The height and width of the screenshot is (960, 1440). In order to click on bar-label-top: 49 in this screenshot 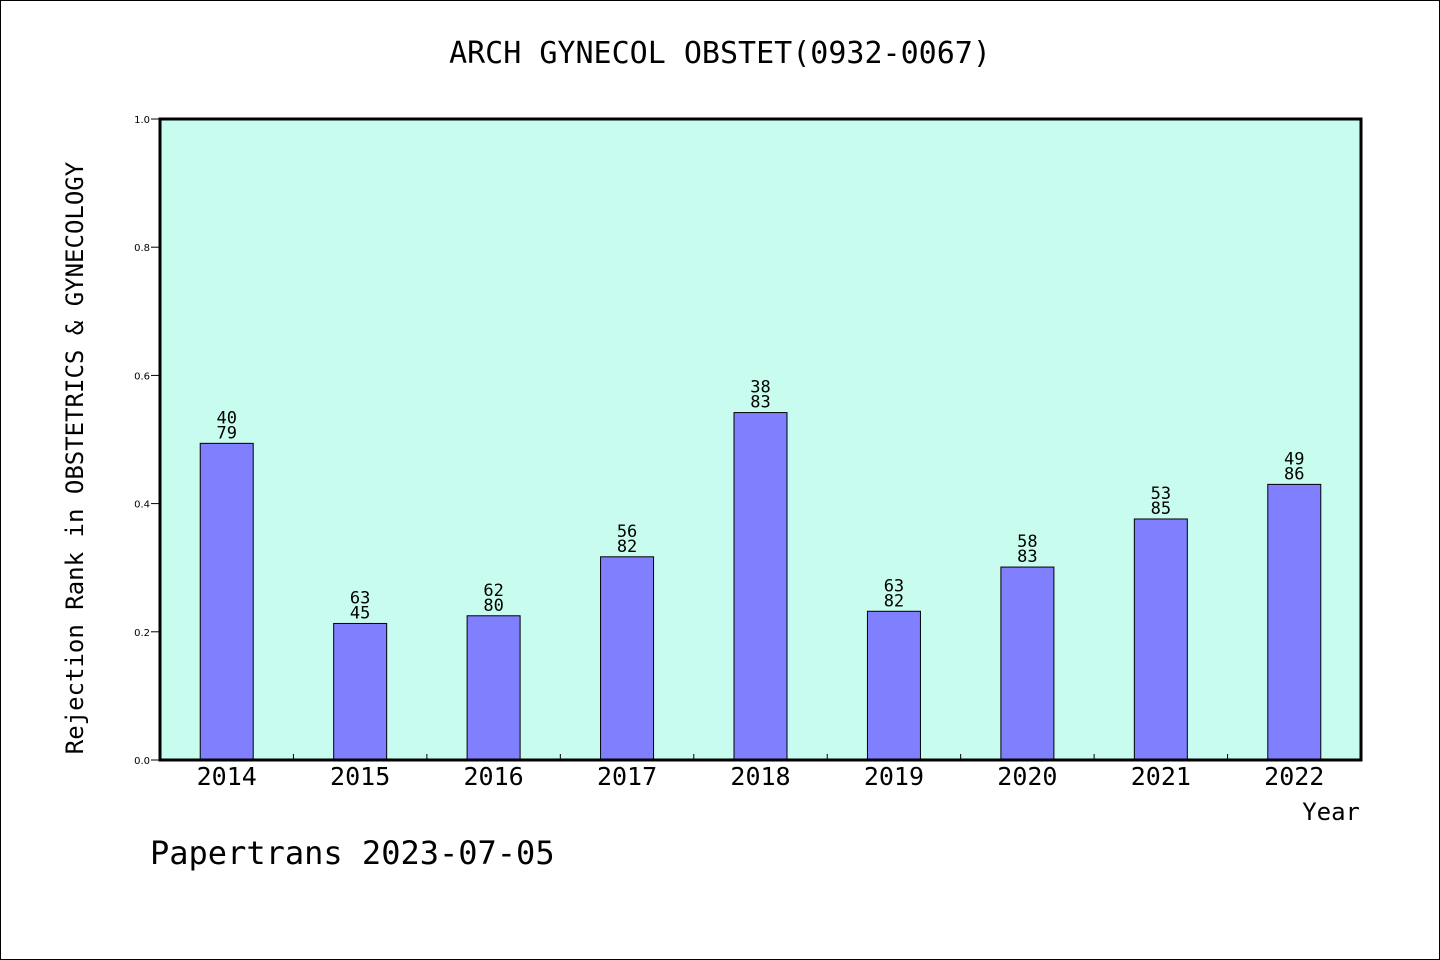, I will do `click(1294, 459)`.